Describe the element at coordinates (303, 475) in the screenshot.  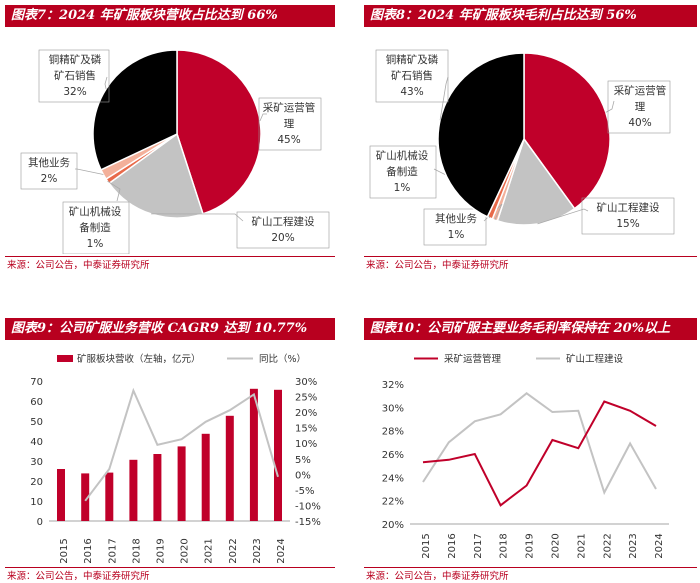
I see `y-right-tick-label: 0%` at that location.